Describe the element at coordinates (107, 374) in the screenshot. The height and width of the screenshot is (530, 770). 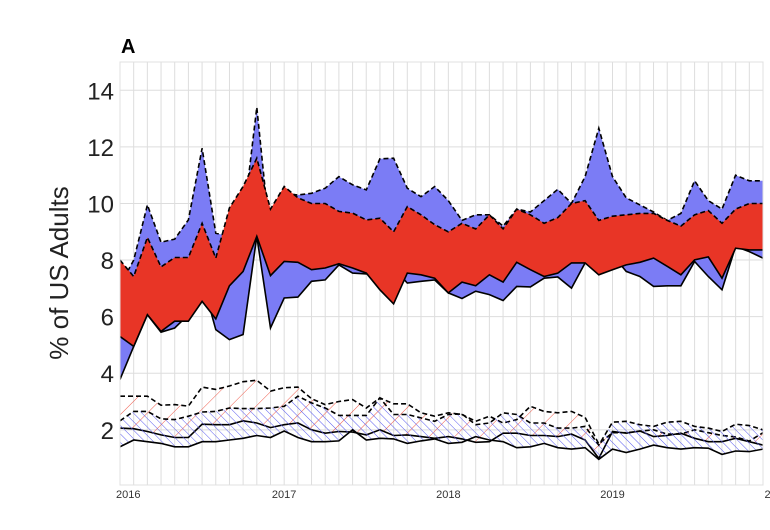
I see `y-tick-label: 4` at that location.